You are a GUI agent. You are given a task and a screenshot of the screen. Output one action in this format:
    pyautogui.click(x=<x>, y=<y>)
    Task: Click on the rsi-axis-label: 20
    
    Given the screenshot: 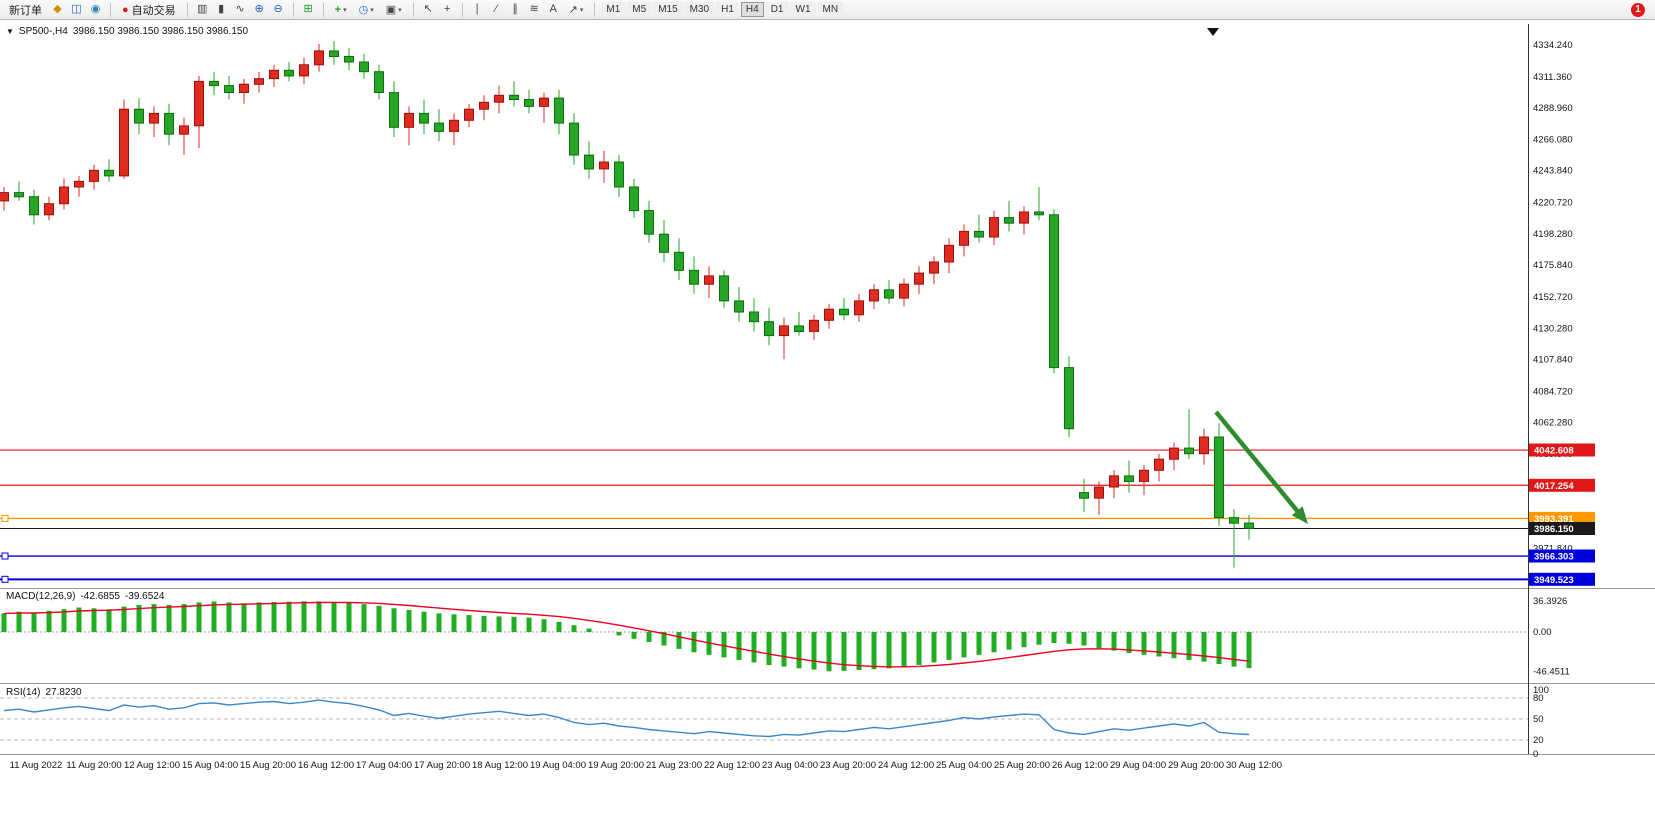 What is the action you would take?
    pyautogui.click(x=1538, y=740)
    